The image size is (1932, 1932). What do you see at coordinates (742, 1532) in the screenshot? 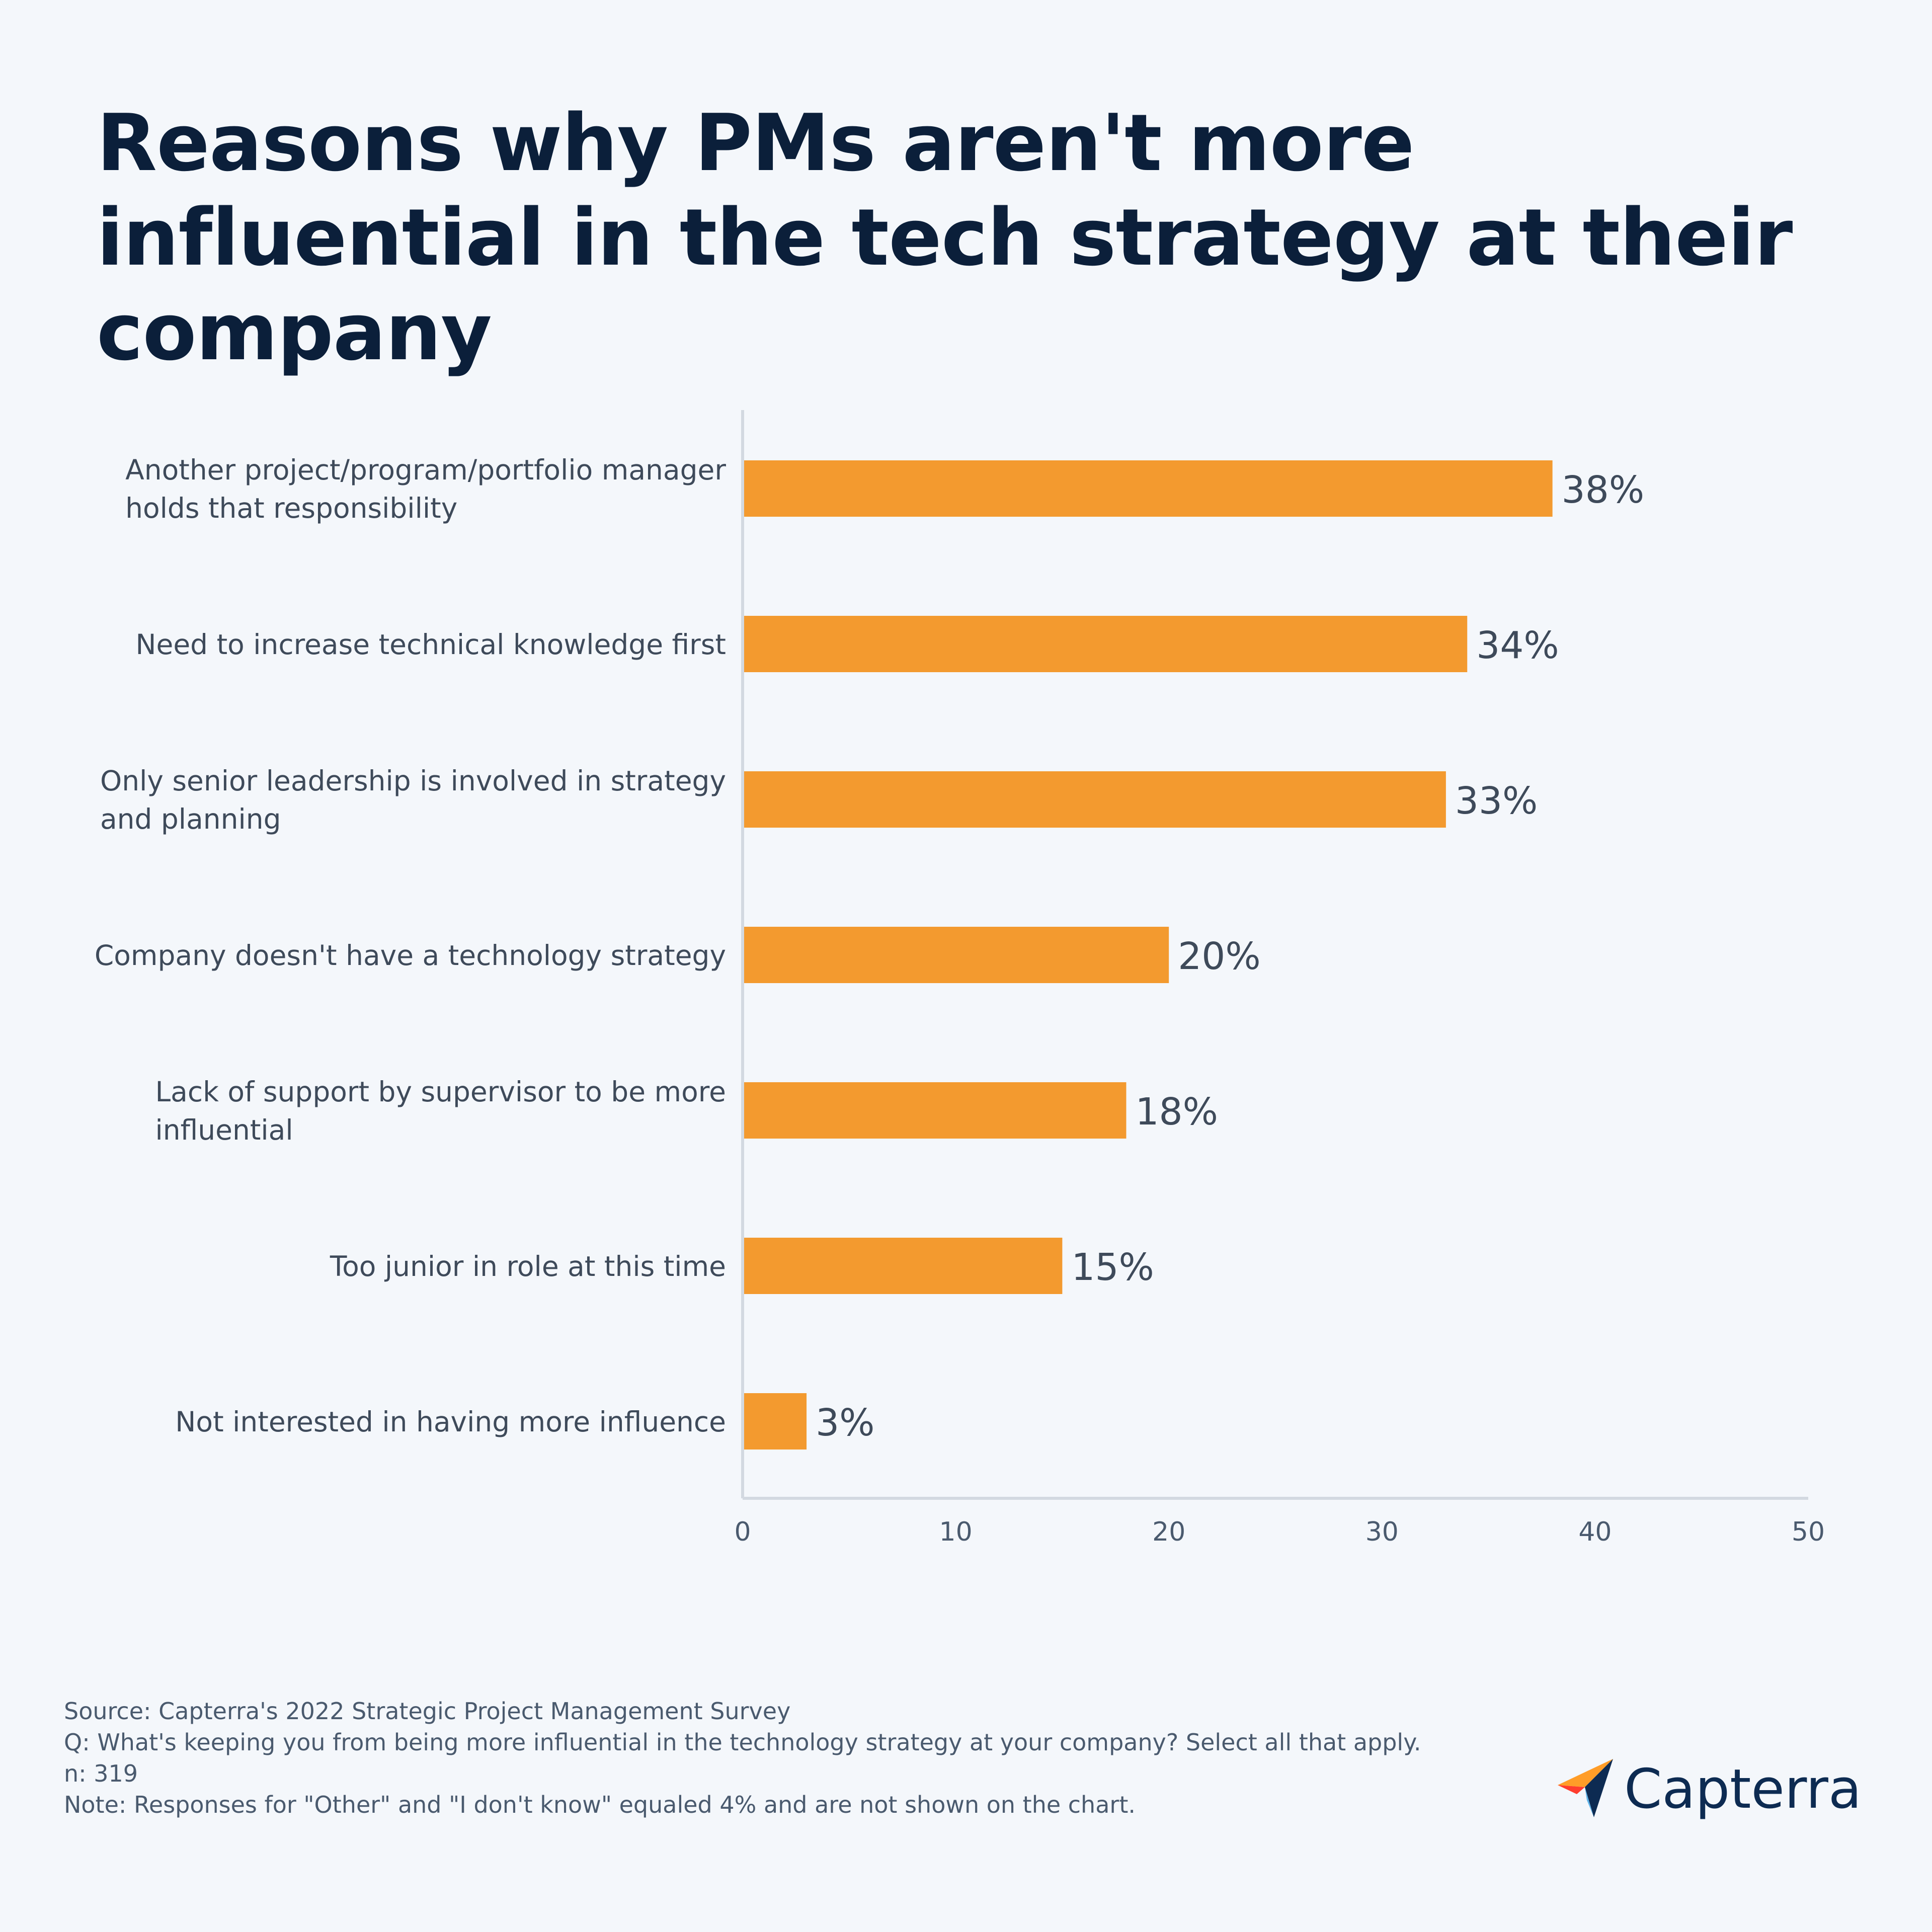
I see `x-tick-label: 0` at bounding box center [742, 1532].